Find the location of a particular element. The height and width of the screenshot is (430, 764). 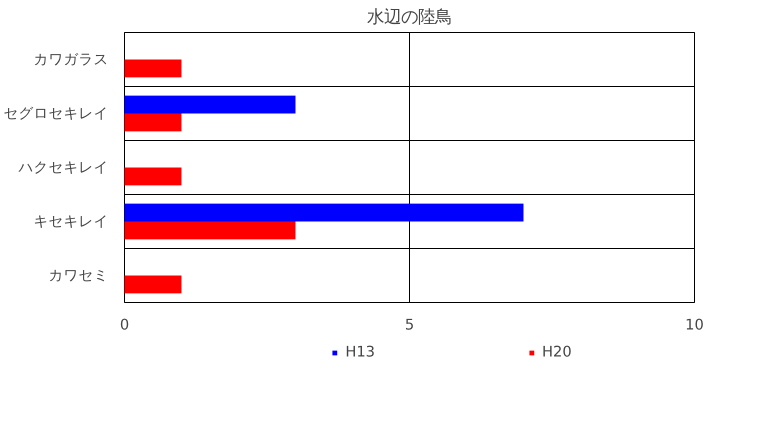

x-tick-label: 5 is located at coordinates (409, 325).